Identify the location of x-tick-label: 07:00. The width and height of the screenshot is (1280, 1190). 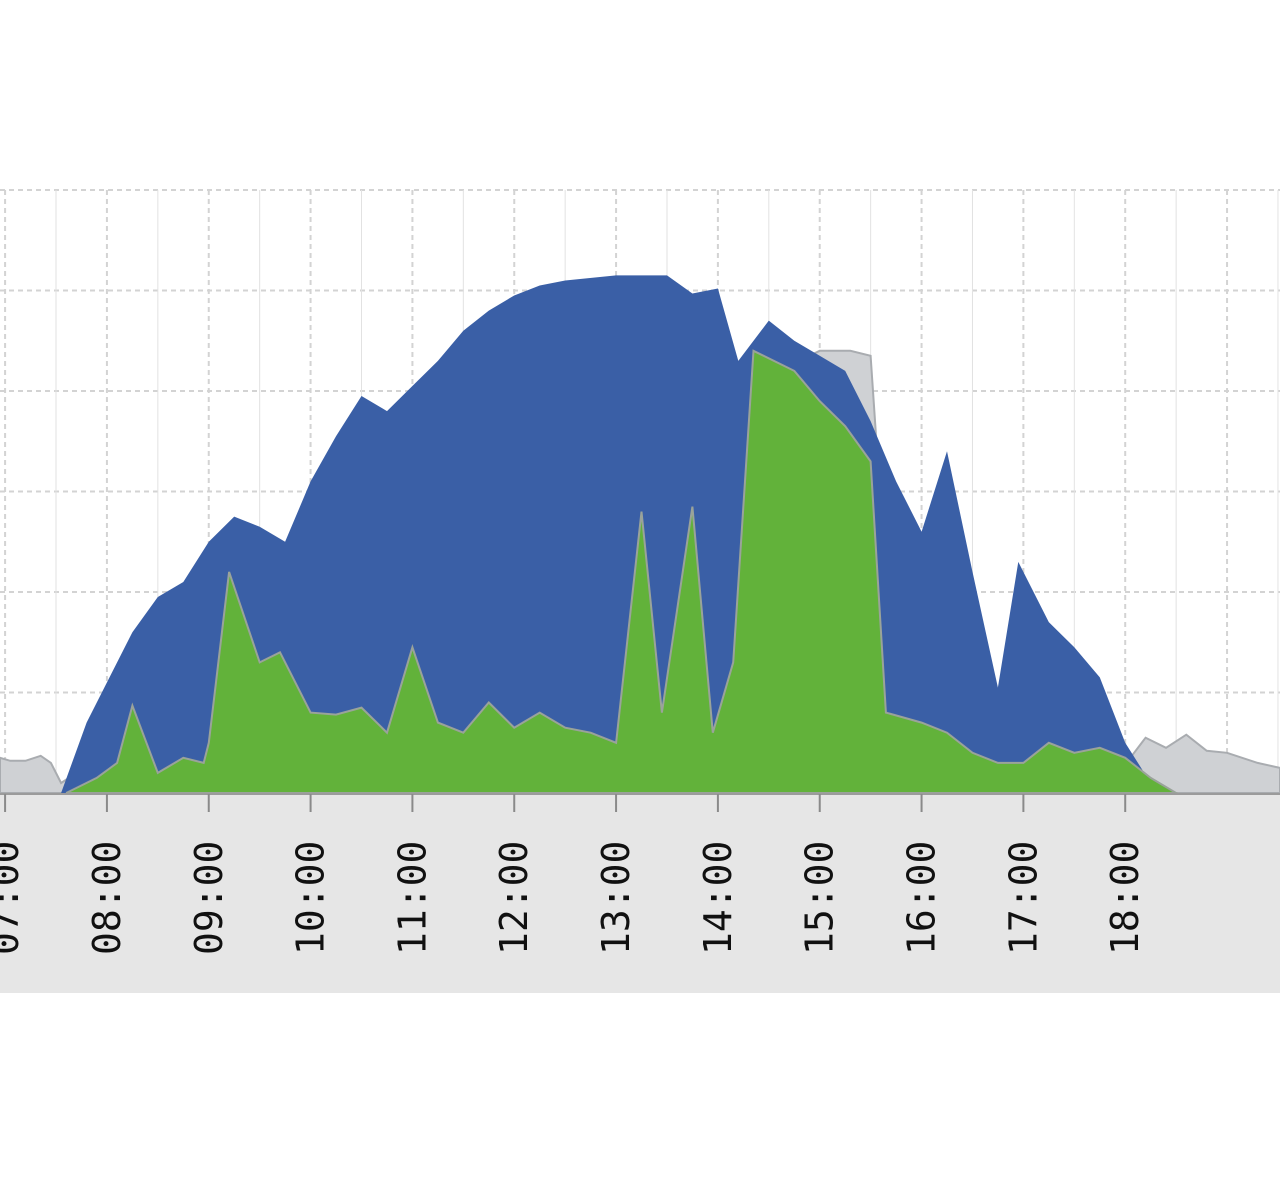
(13, 898).